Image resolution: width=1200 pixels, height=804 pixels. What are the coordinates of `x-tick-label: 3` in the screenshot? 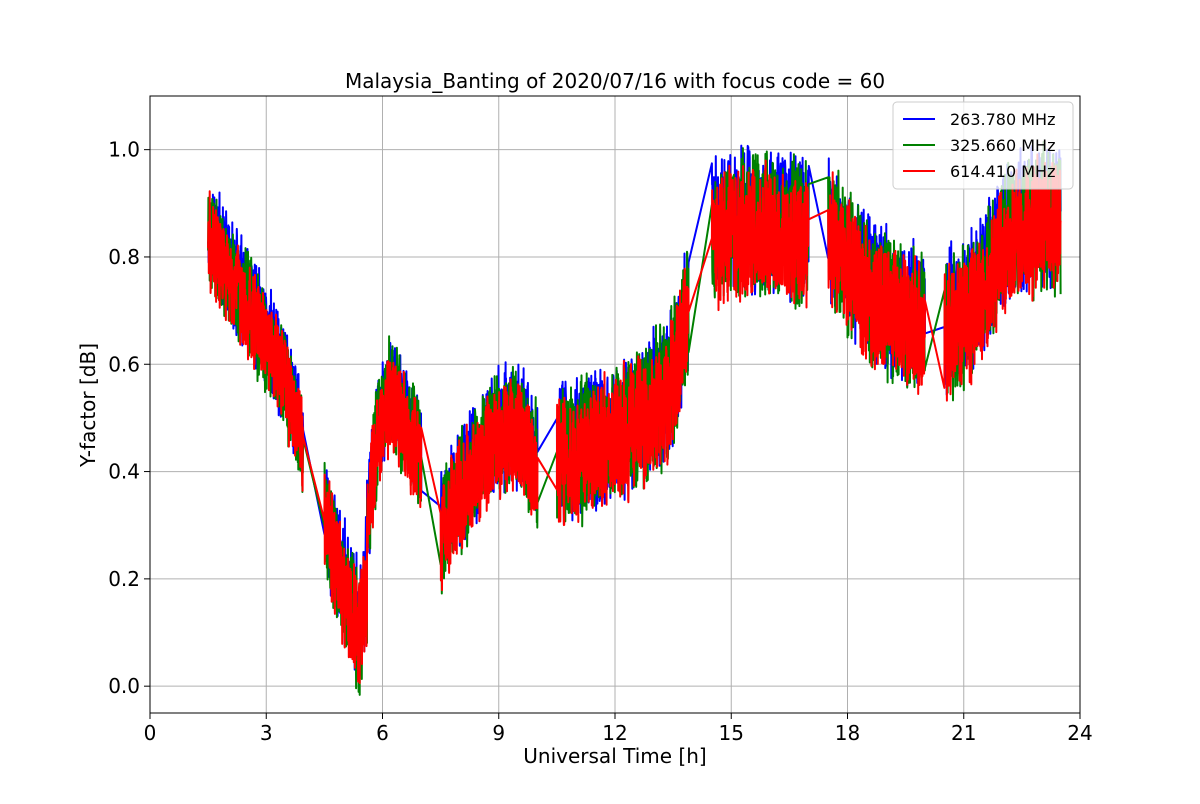 It's located at (266, 733).